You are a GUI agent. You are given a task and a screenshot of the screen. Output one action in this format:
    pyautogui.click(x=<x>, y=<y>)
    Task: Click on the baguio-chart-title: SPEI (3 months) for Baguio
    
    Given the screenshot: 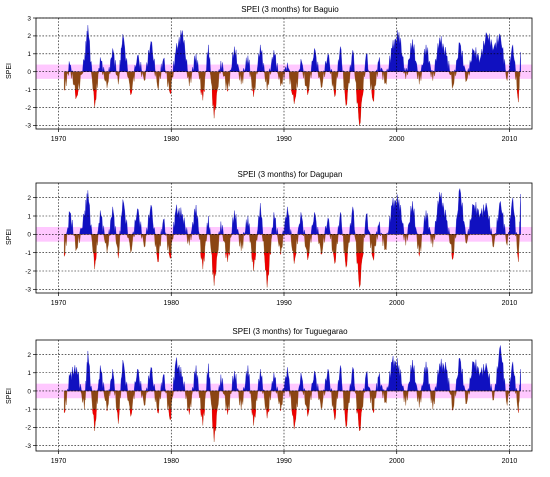 What is the action you would take?
    pyautogui.click(x=290, y=9)
    